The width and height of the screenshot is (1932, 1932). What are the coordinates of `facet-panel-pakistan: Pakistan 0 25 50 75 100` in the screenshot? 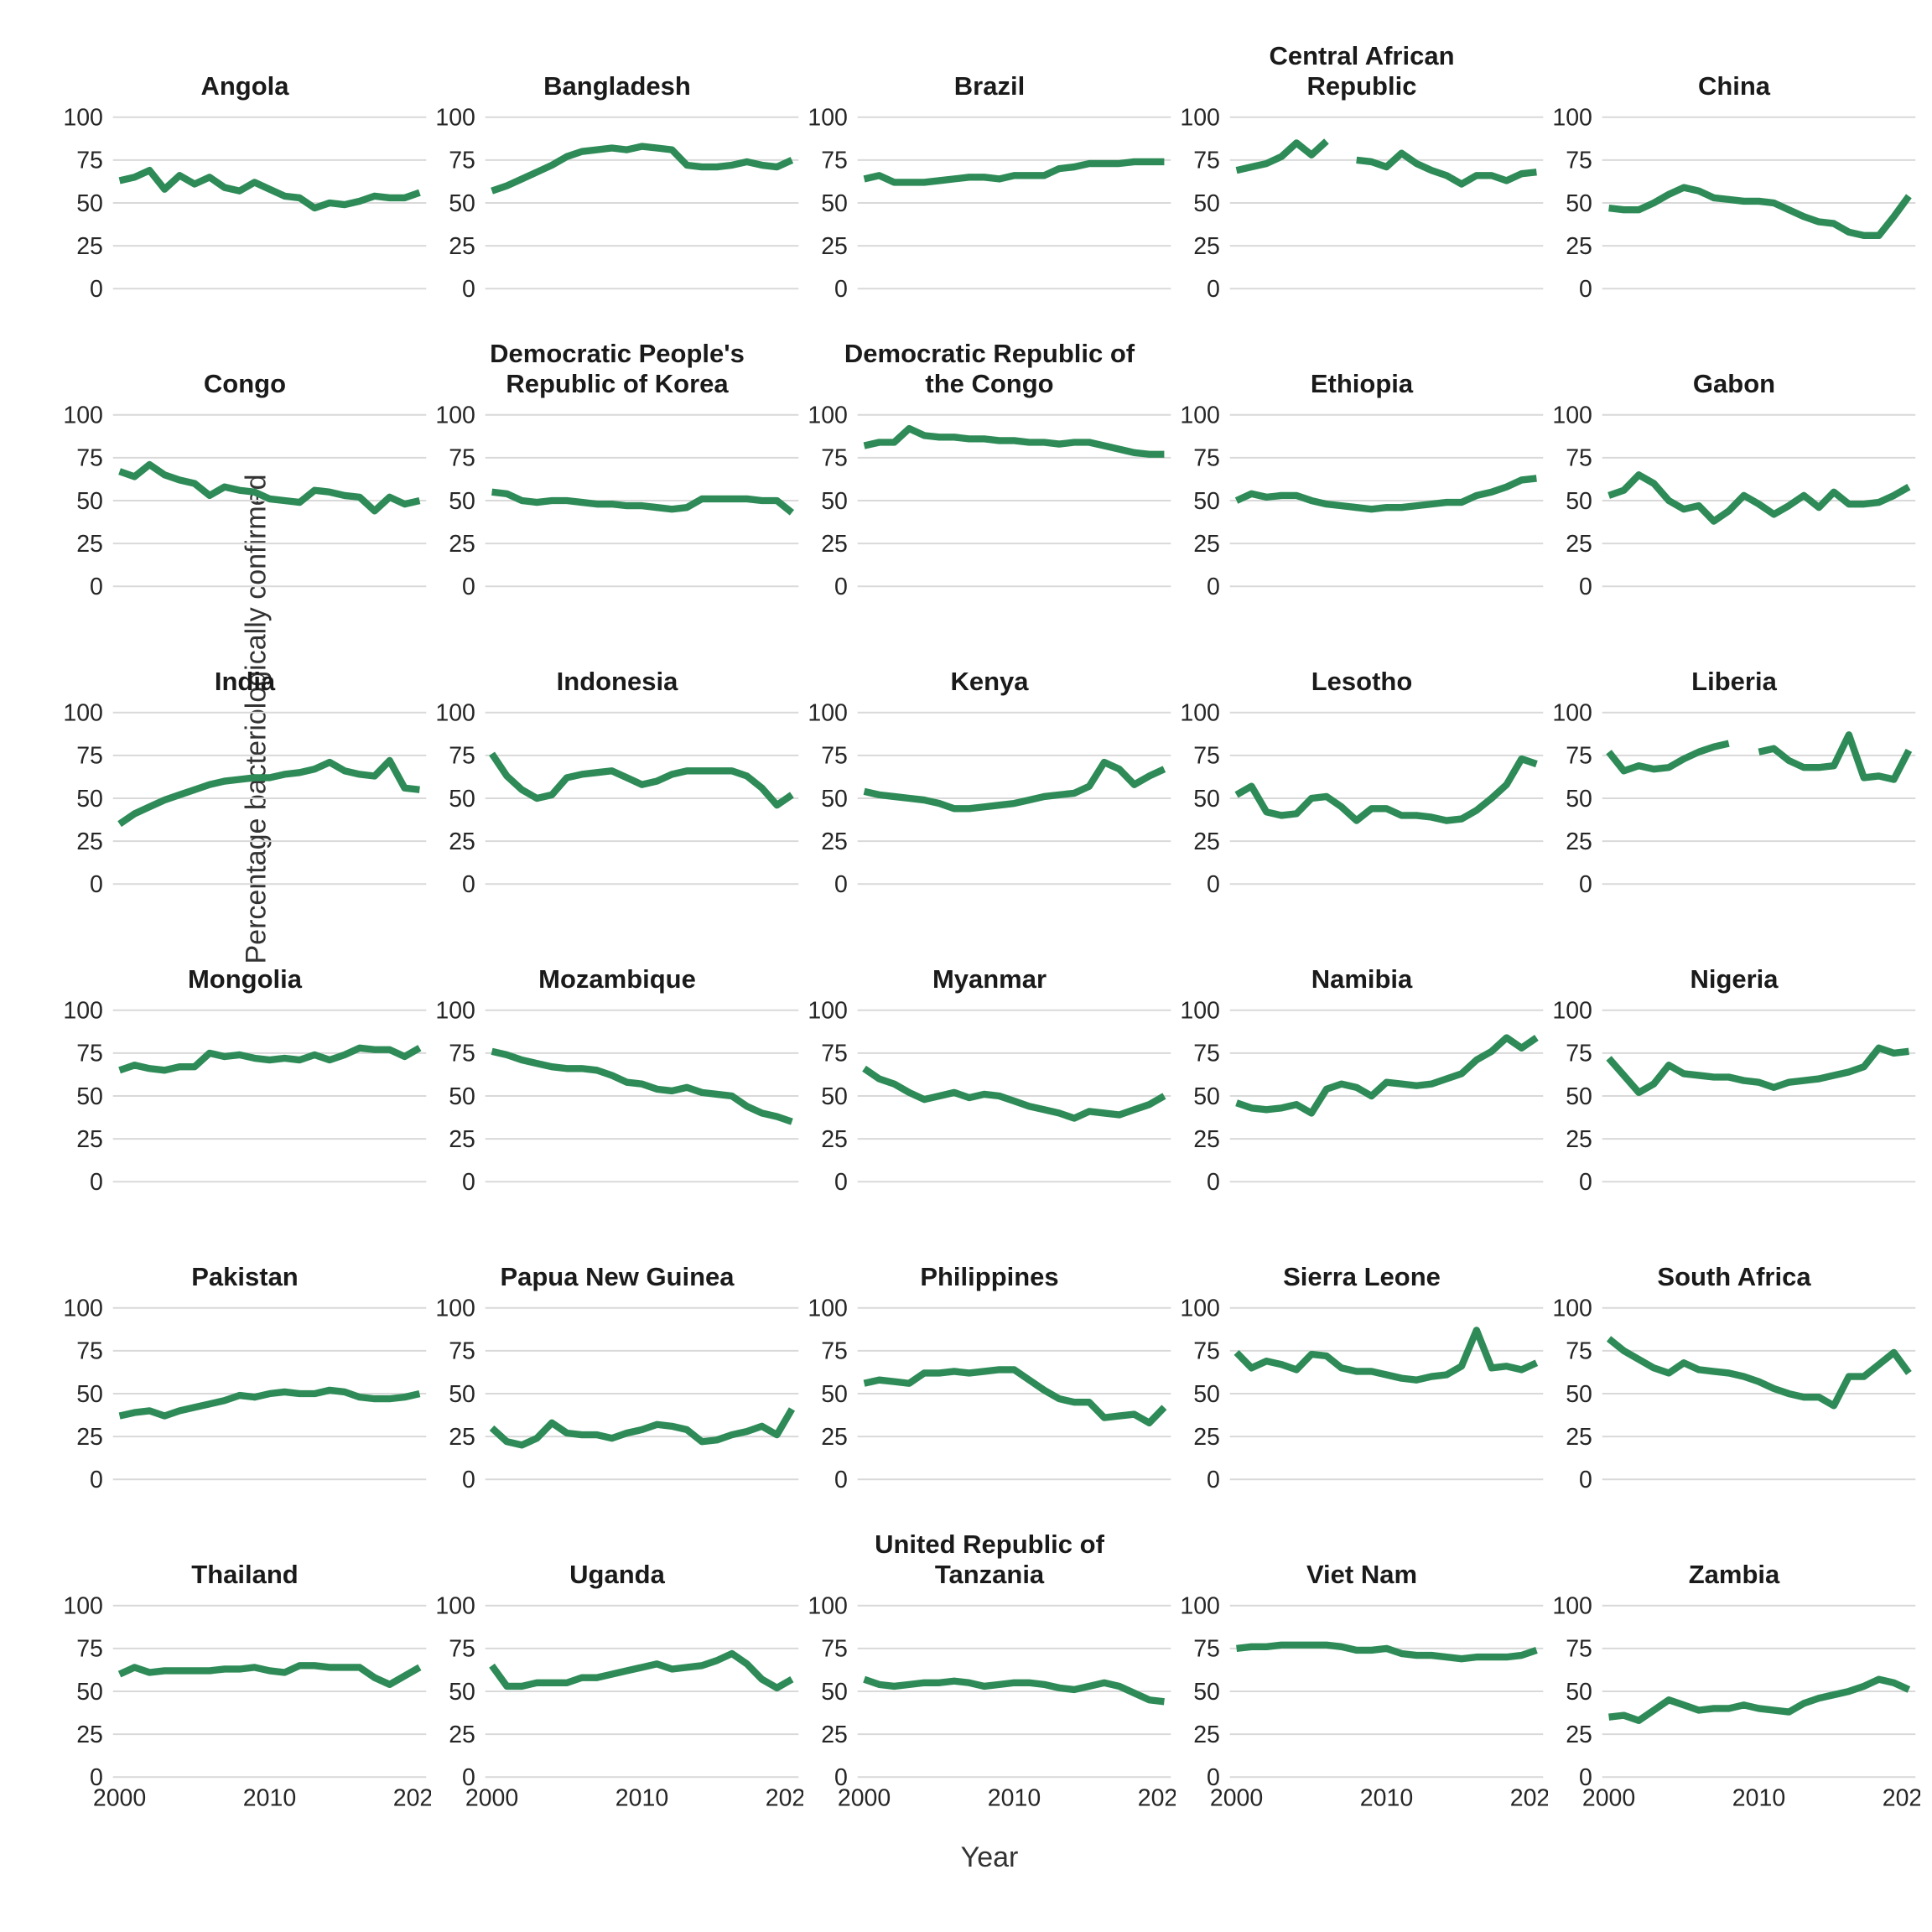 It's located at (245, 1365).